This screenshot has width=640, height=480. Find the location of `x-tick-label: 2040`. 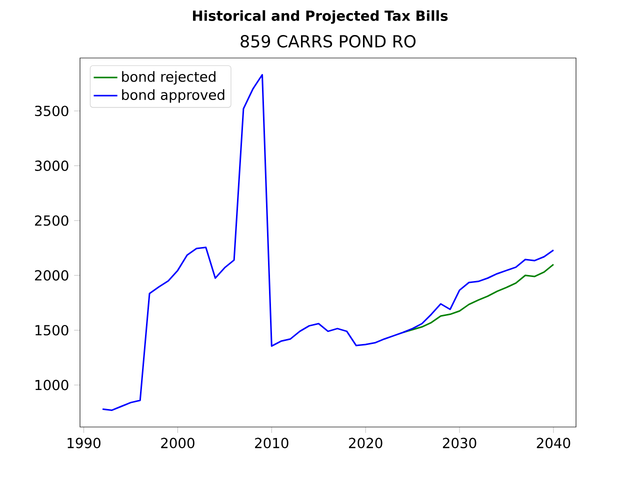

x-tick-label: 2040 is located at coordinates (553, 443).